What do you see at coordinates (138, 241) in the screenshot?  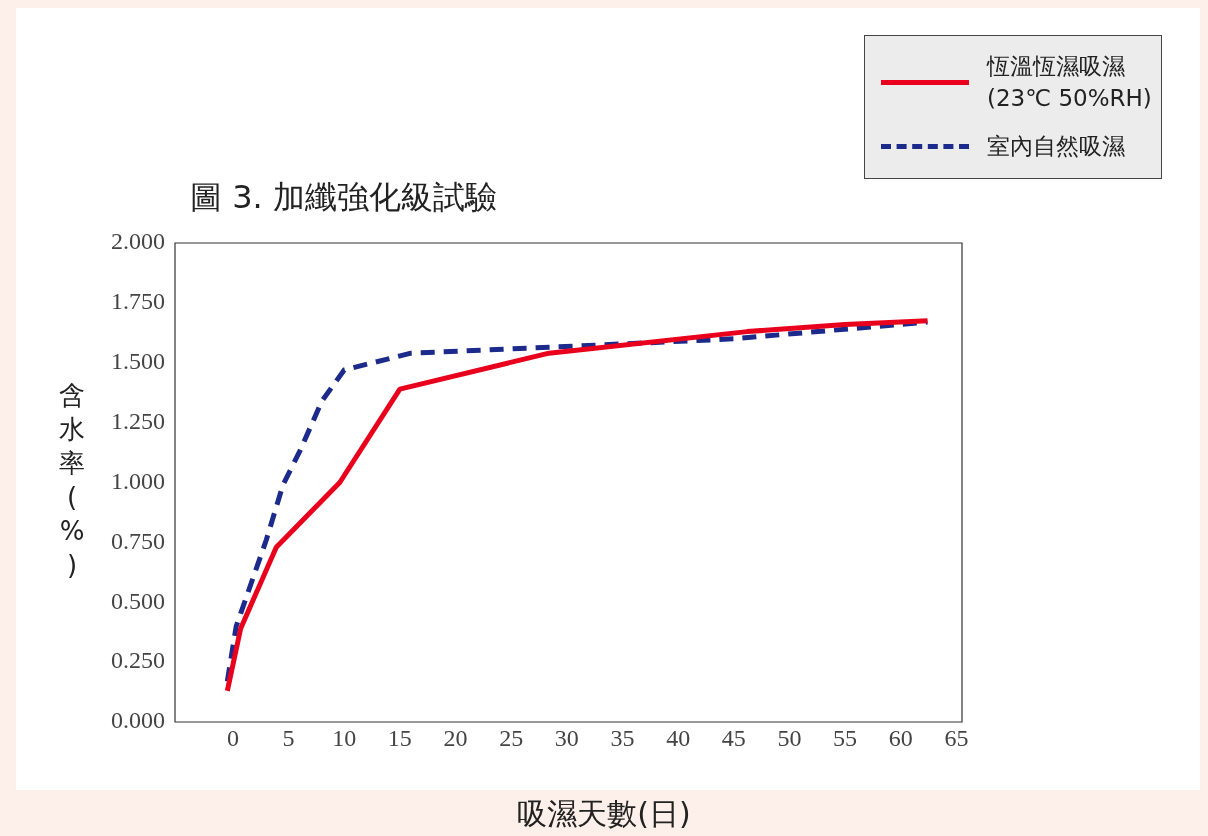 I see `y-tick-label: 2.000` at bounding box center [138, 241].